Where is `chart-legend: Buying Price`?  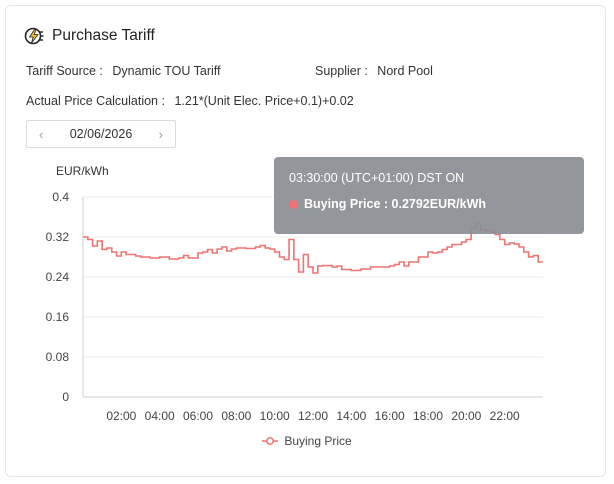 chart-legend: Buying Price is located at coordinates (307, 441).